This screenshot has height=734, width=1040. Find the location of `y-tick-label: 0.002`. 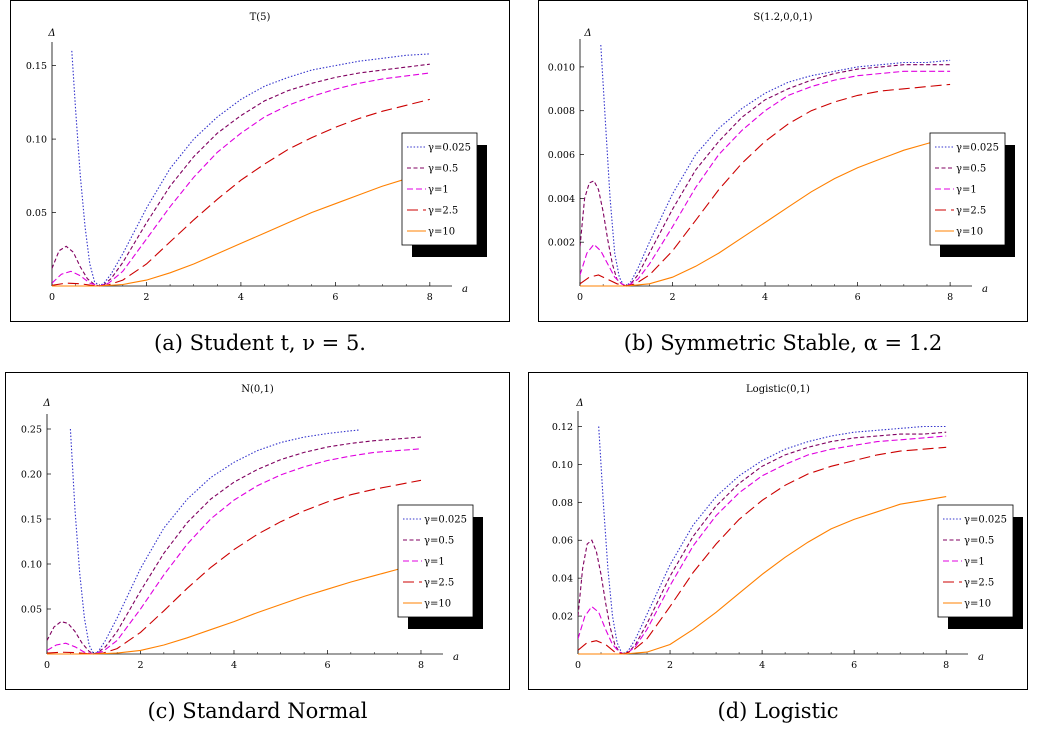

y-tick-label: 0.002 is located at coordinates (561, 243).